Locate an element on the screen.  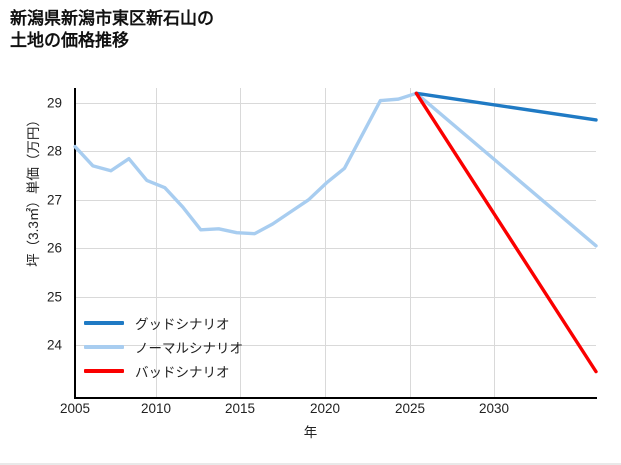
legend-label-normal: ノーマルシナリオ is located at coordinates (189, 348).